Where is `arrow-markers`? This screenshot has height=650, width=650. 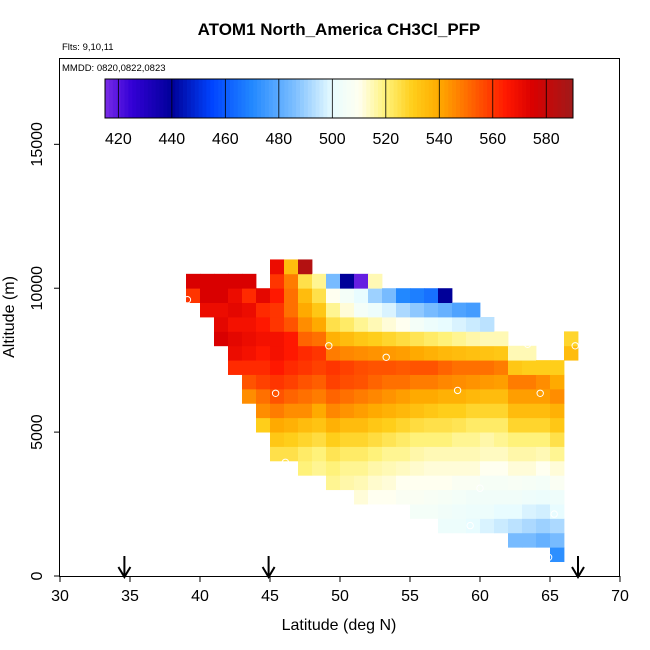 arrow-markers is located at coordinates (351, 567).